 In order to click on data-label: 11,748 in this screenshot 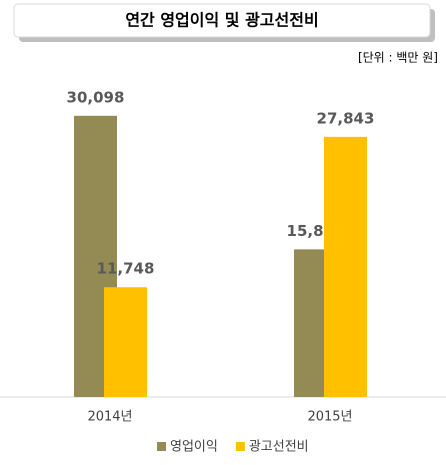, I will do `click(126, 269)`.